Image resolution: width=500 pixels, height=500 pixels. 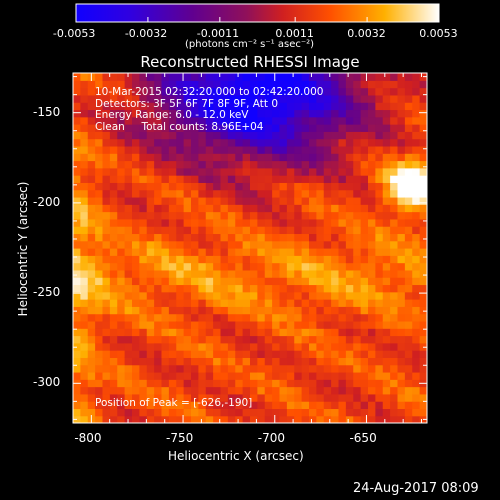 What do you see at coordinates (236, 456) in the screenshot?
I see `x-axis-title: Heliocentric X (arcsec)` at bounding box center [236, 456].